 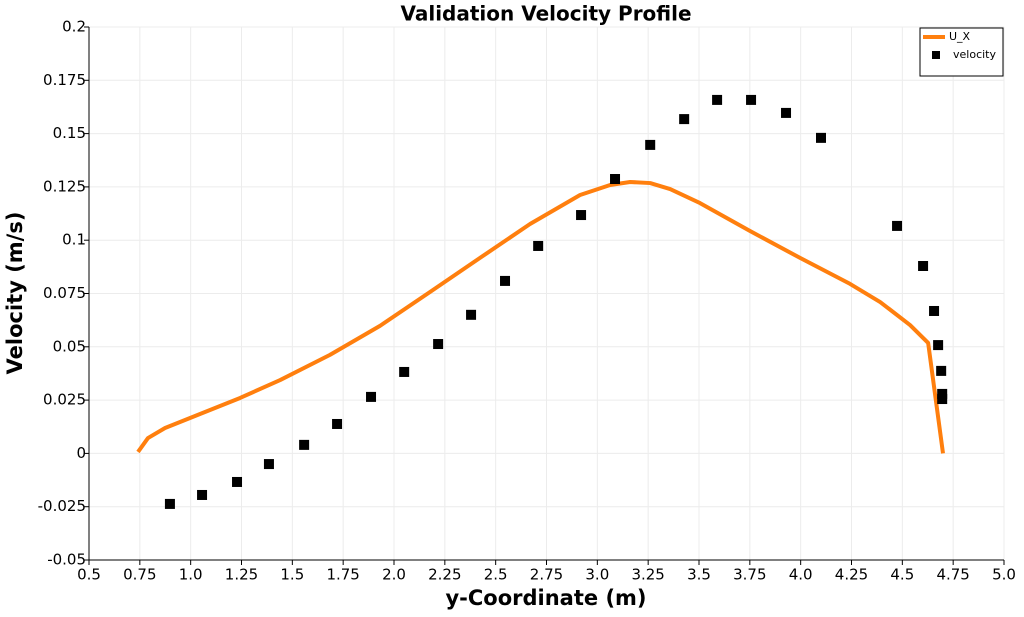 What do you see at coordinates (74, 27) in the screenshot?
I see `y-tick-label: 0.2` at bounding box center [74, 27].